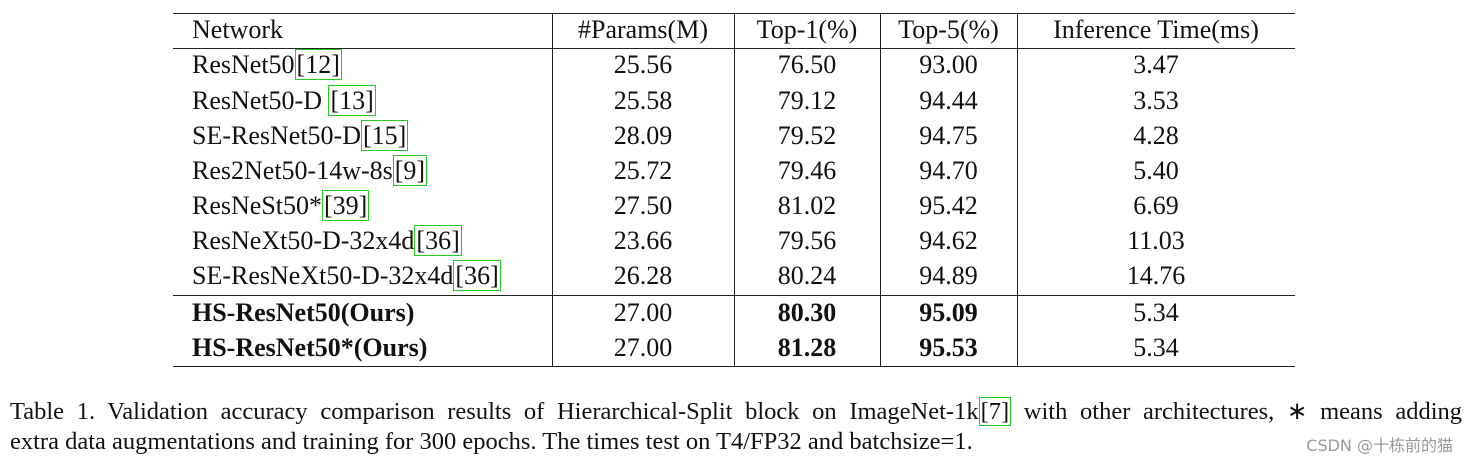 The height and width of the screenshot is (463, 1467). Describe the element at coordinates (1156, 64) in the screenshot. I see `value-cell: 3.47` at that location.